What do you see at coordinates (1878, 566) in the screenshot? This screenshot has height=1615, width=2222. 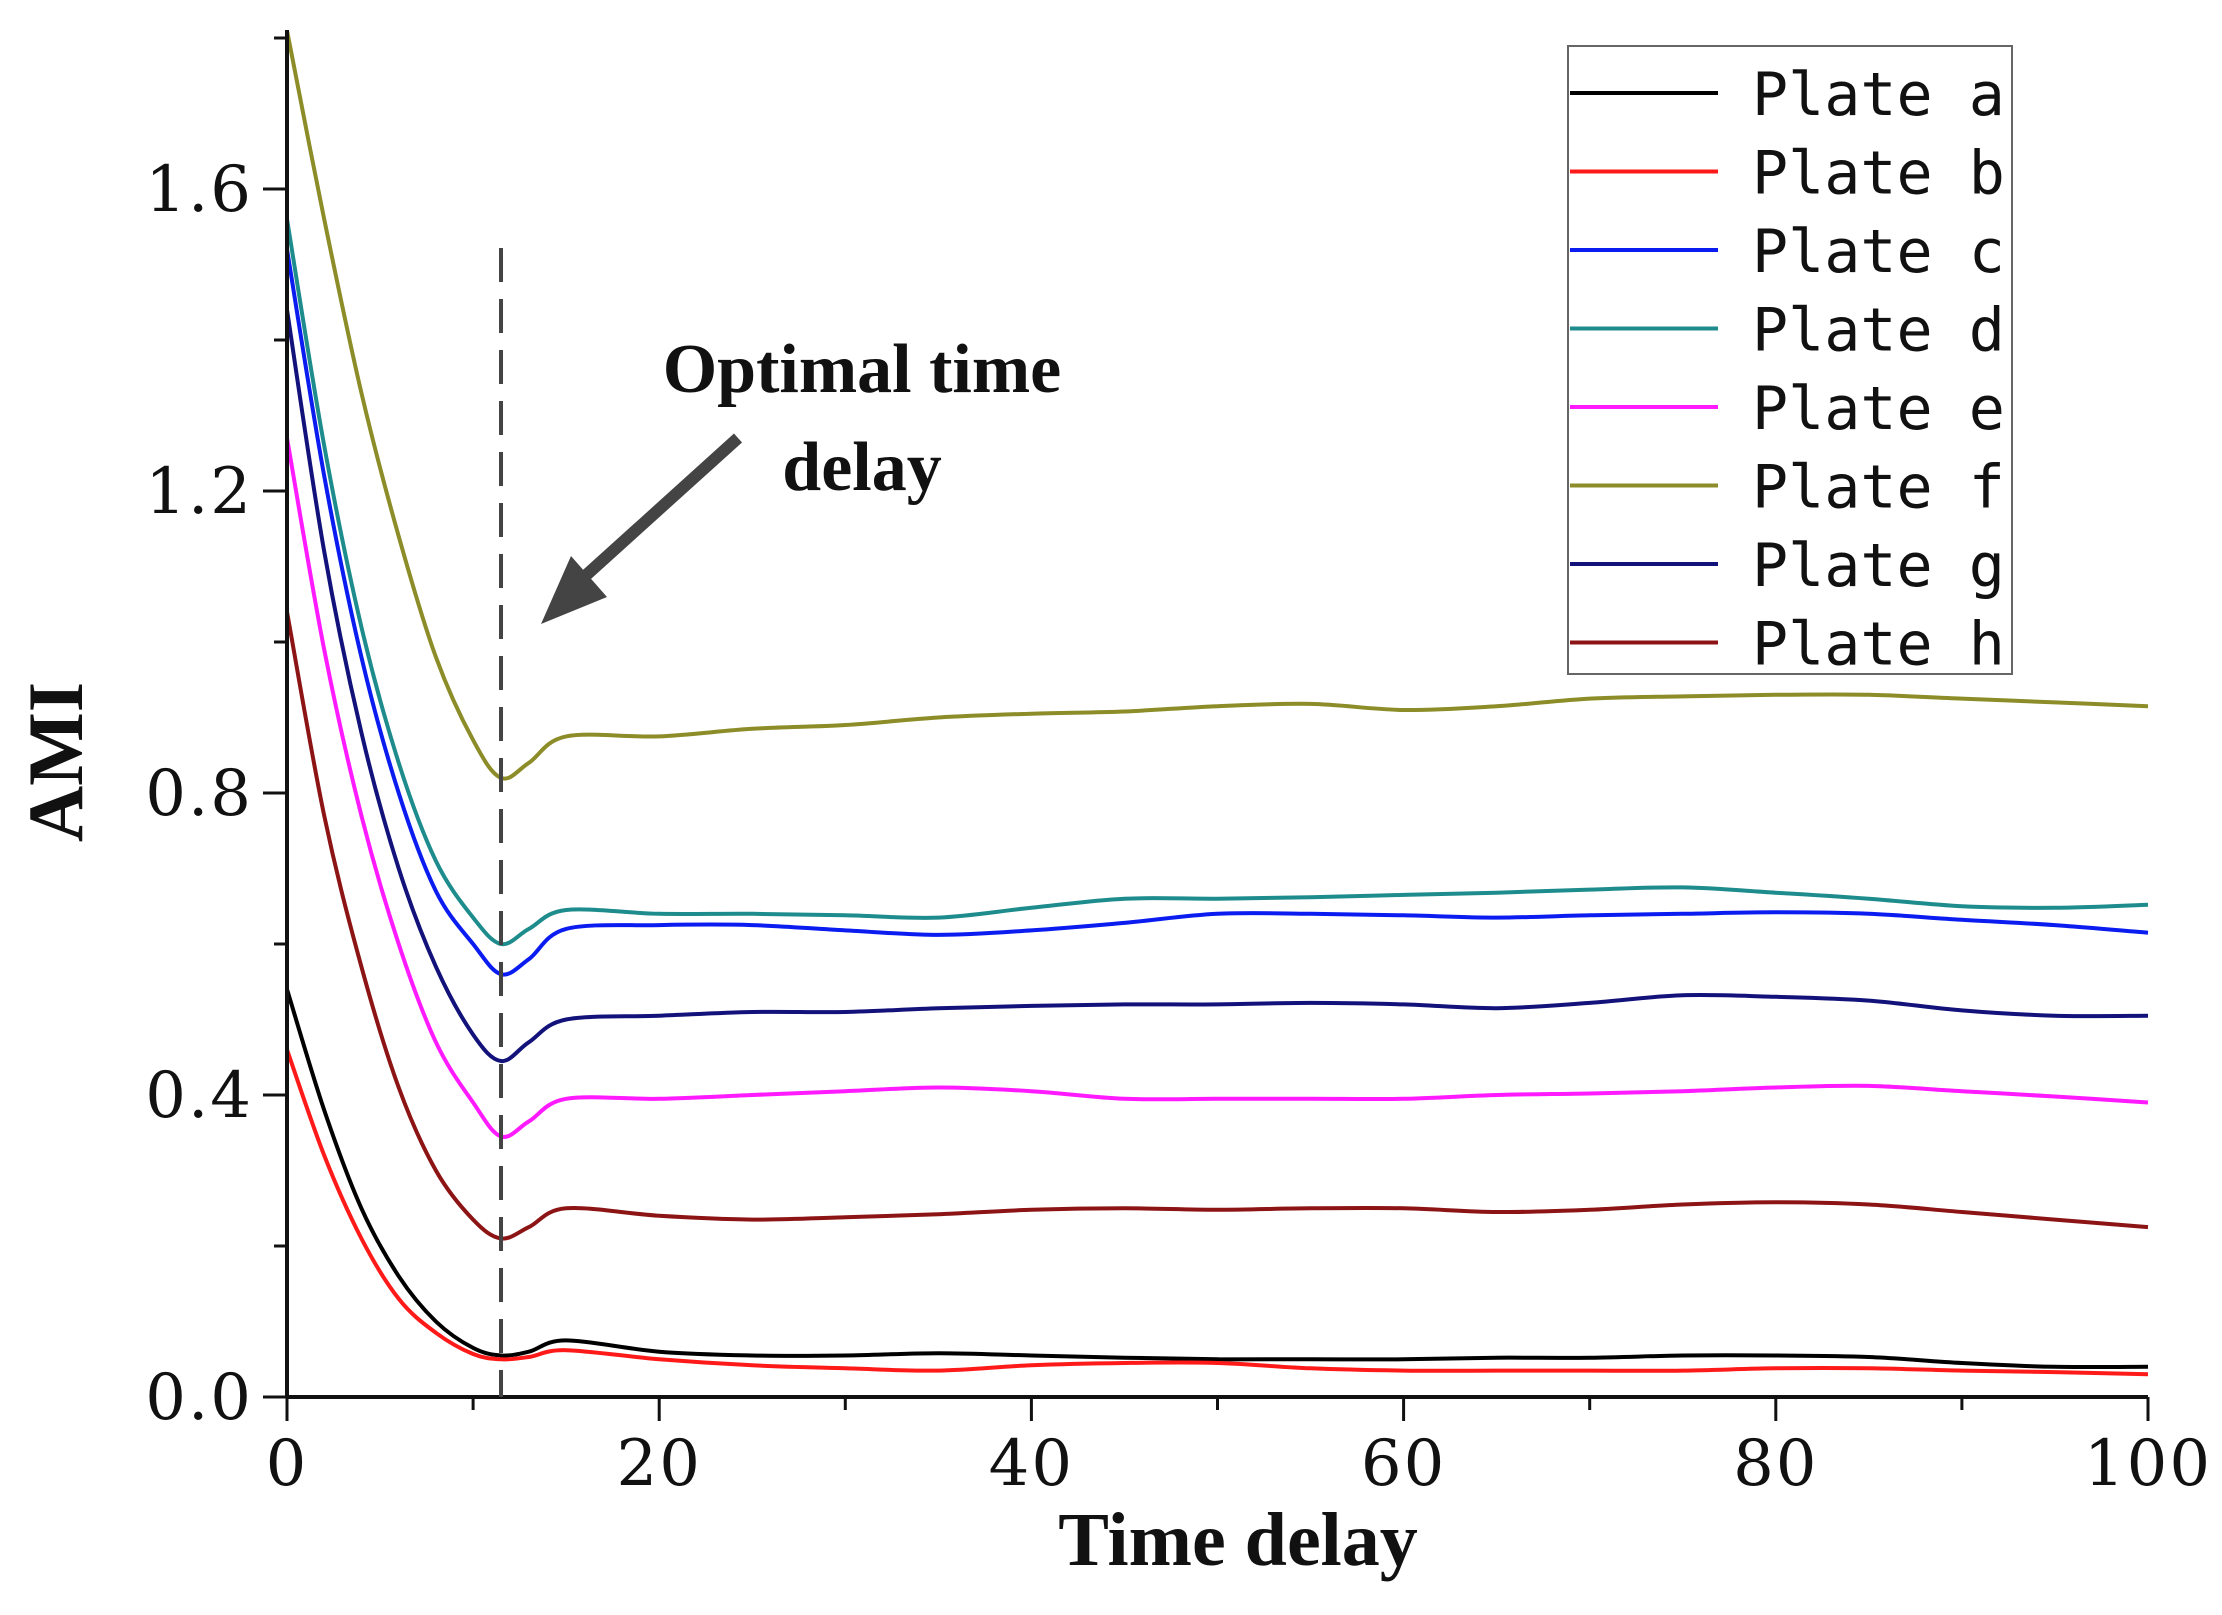 I see `legend-label: Plate g` at bounding box center [1878, 566].